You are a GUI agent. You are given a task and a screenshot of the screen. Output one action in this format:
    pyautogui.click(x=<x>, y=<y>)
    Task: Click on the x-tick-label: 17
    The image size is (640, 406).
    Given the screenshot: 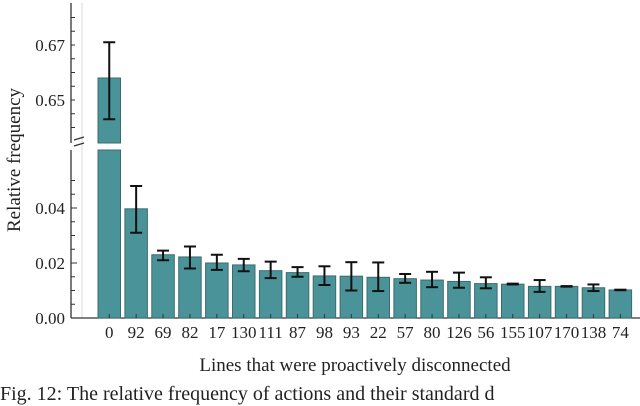 What is the action you would take?
    pyautogui.click(x=217, y=332)
    